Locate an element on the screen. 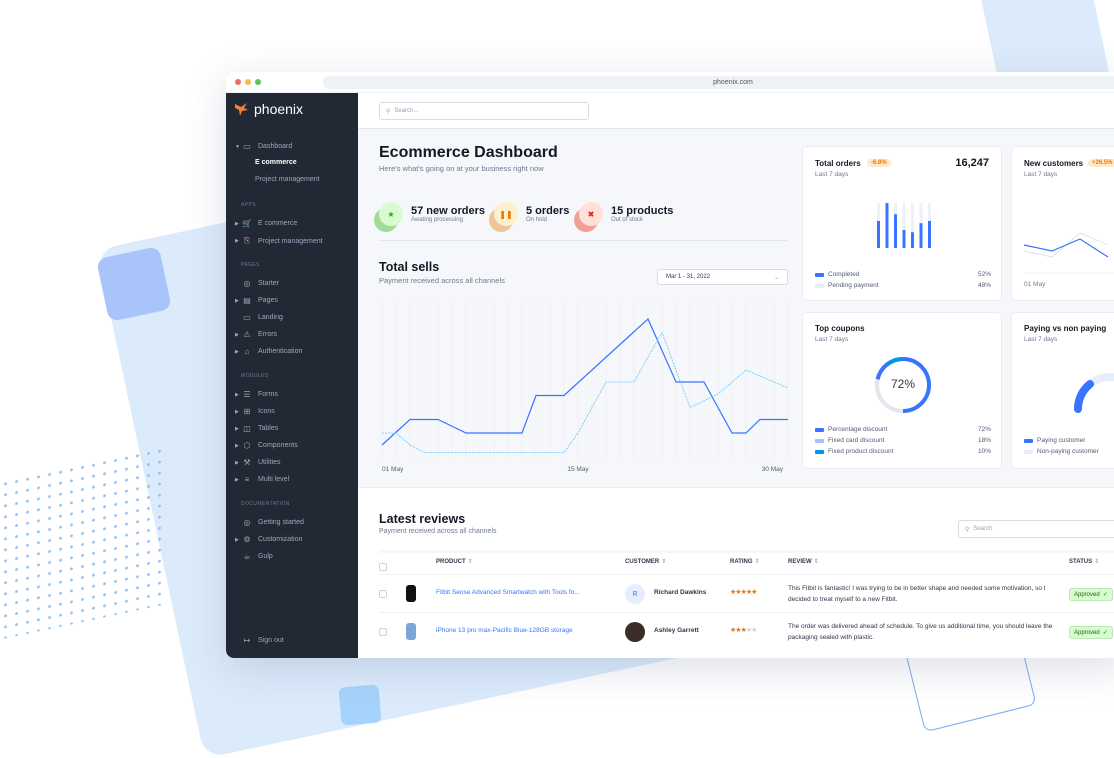 The height and width of the screenshot is (758, 1114). sidebar-item-customization: ▶ ⚙ Customization is located at coordinates (268, 539).